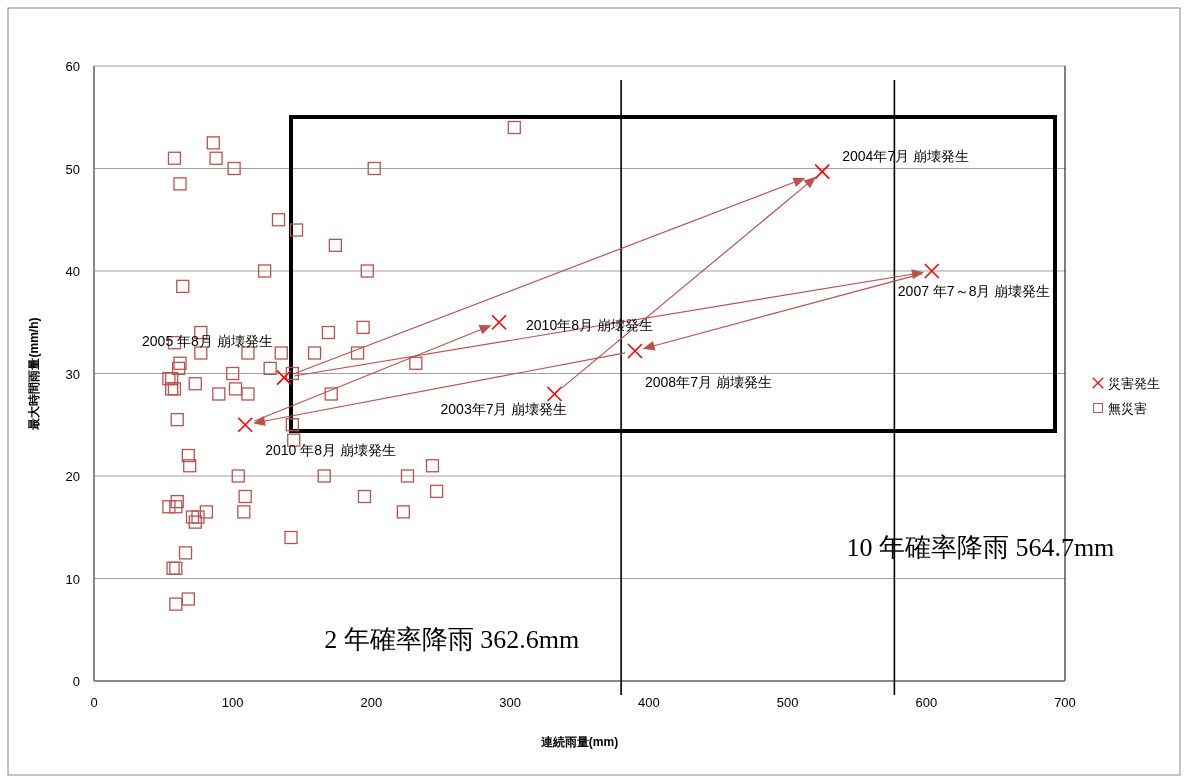 The image size is (1188, 783). I want to click on annotation: 2003年7月 崩壊発生, so click(504, 409).